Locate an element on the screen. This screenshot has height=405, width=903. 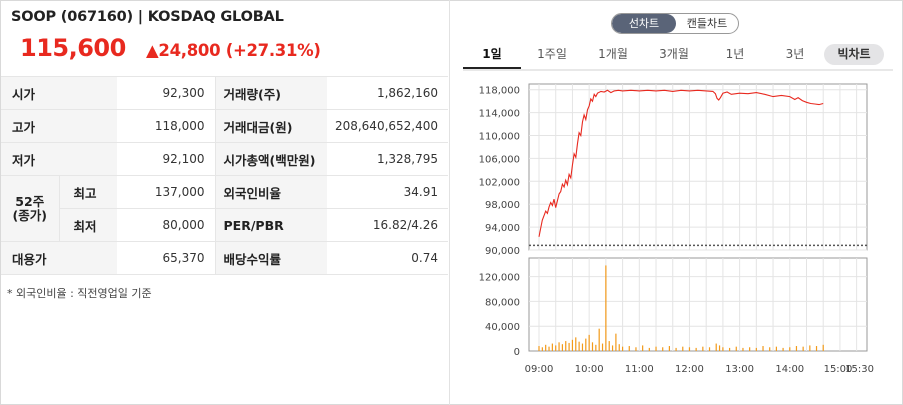
candle-chart-button: 캔들차트 is located at coordinates (707, 23).